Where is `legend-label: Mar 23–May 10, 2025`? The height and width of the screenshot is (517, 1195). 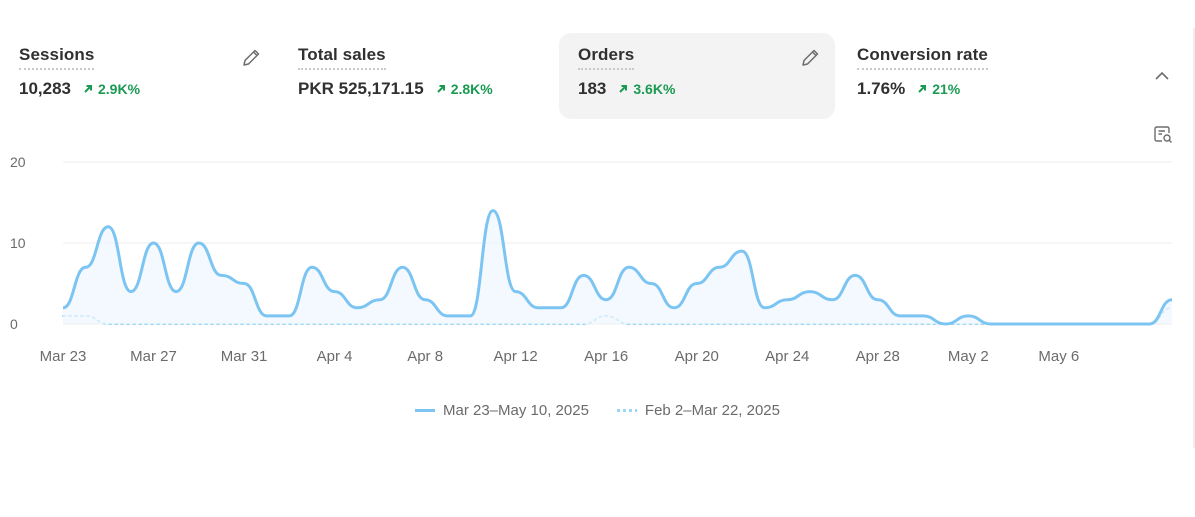
legend-label: Mar 23–May 10, 2025 is located at coordinates (515, 410).